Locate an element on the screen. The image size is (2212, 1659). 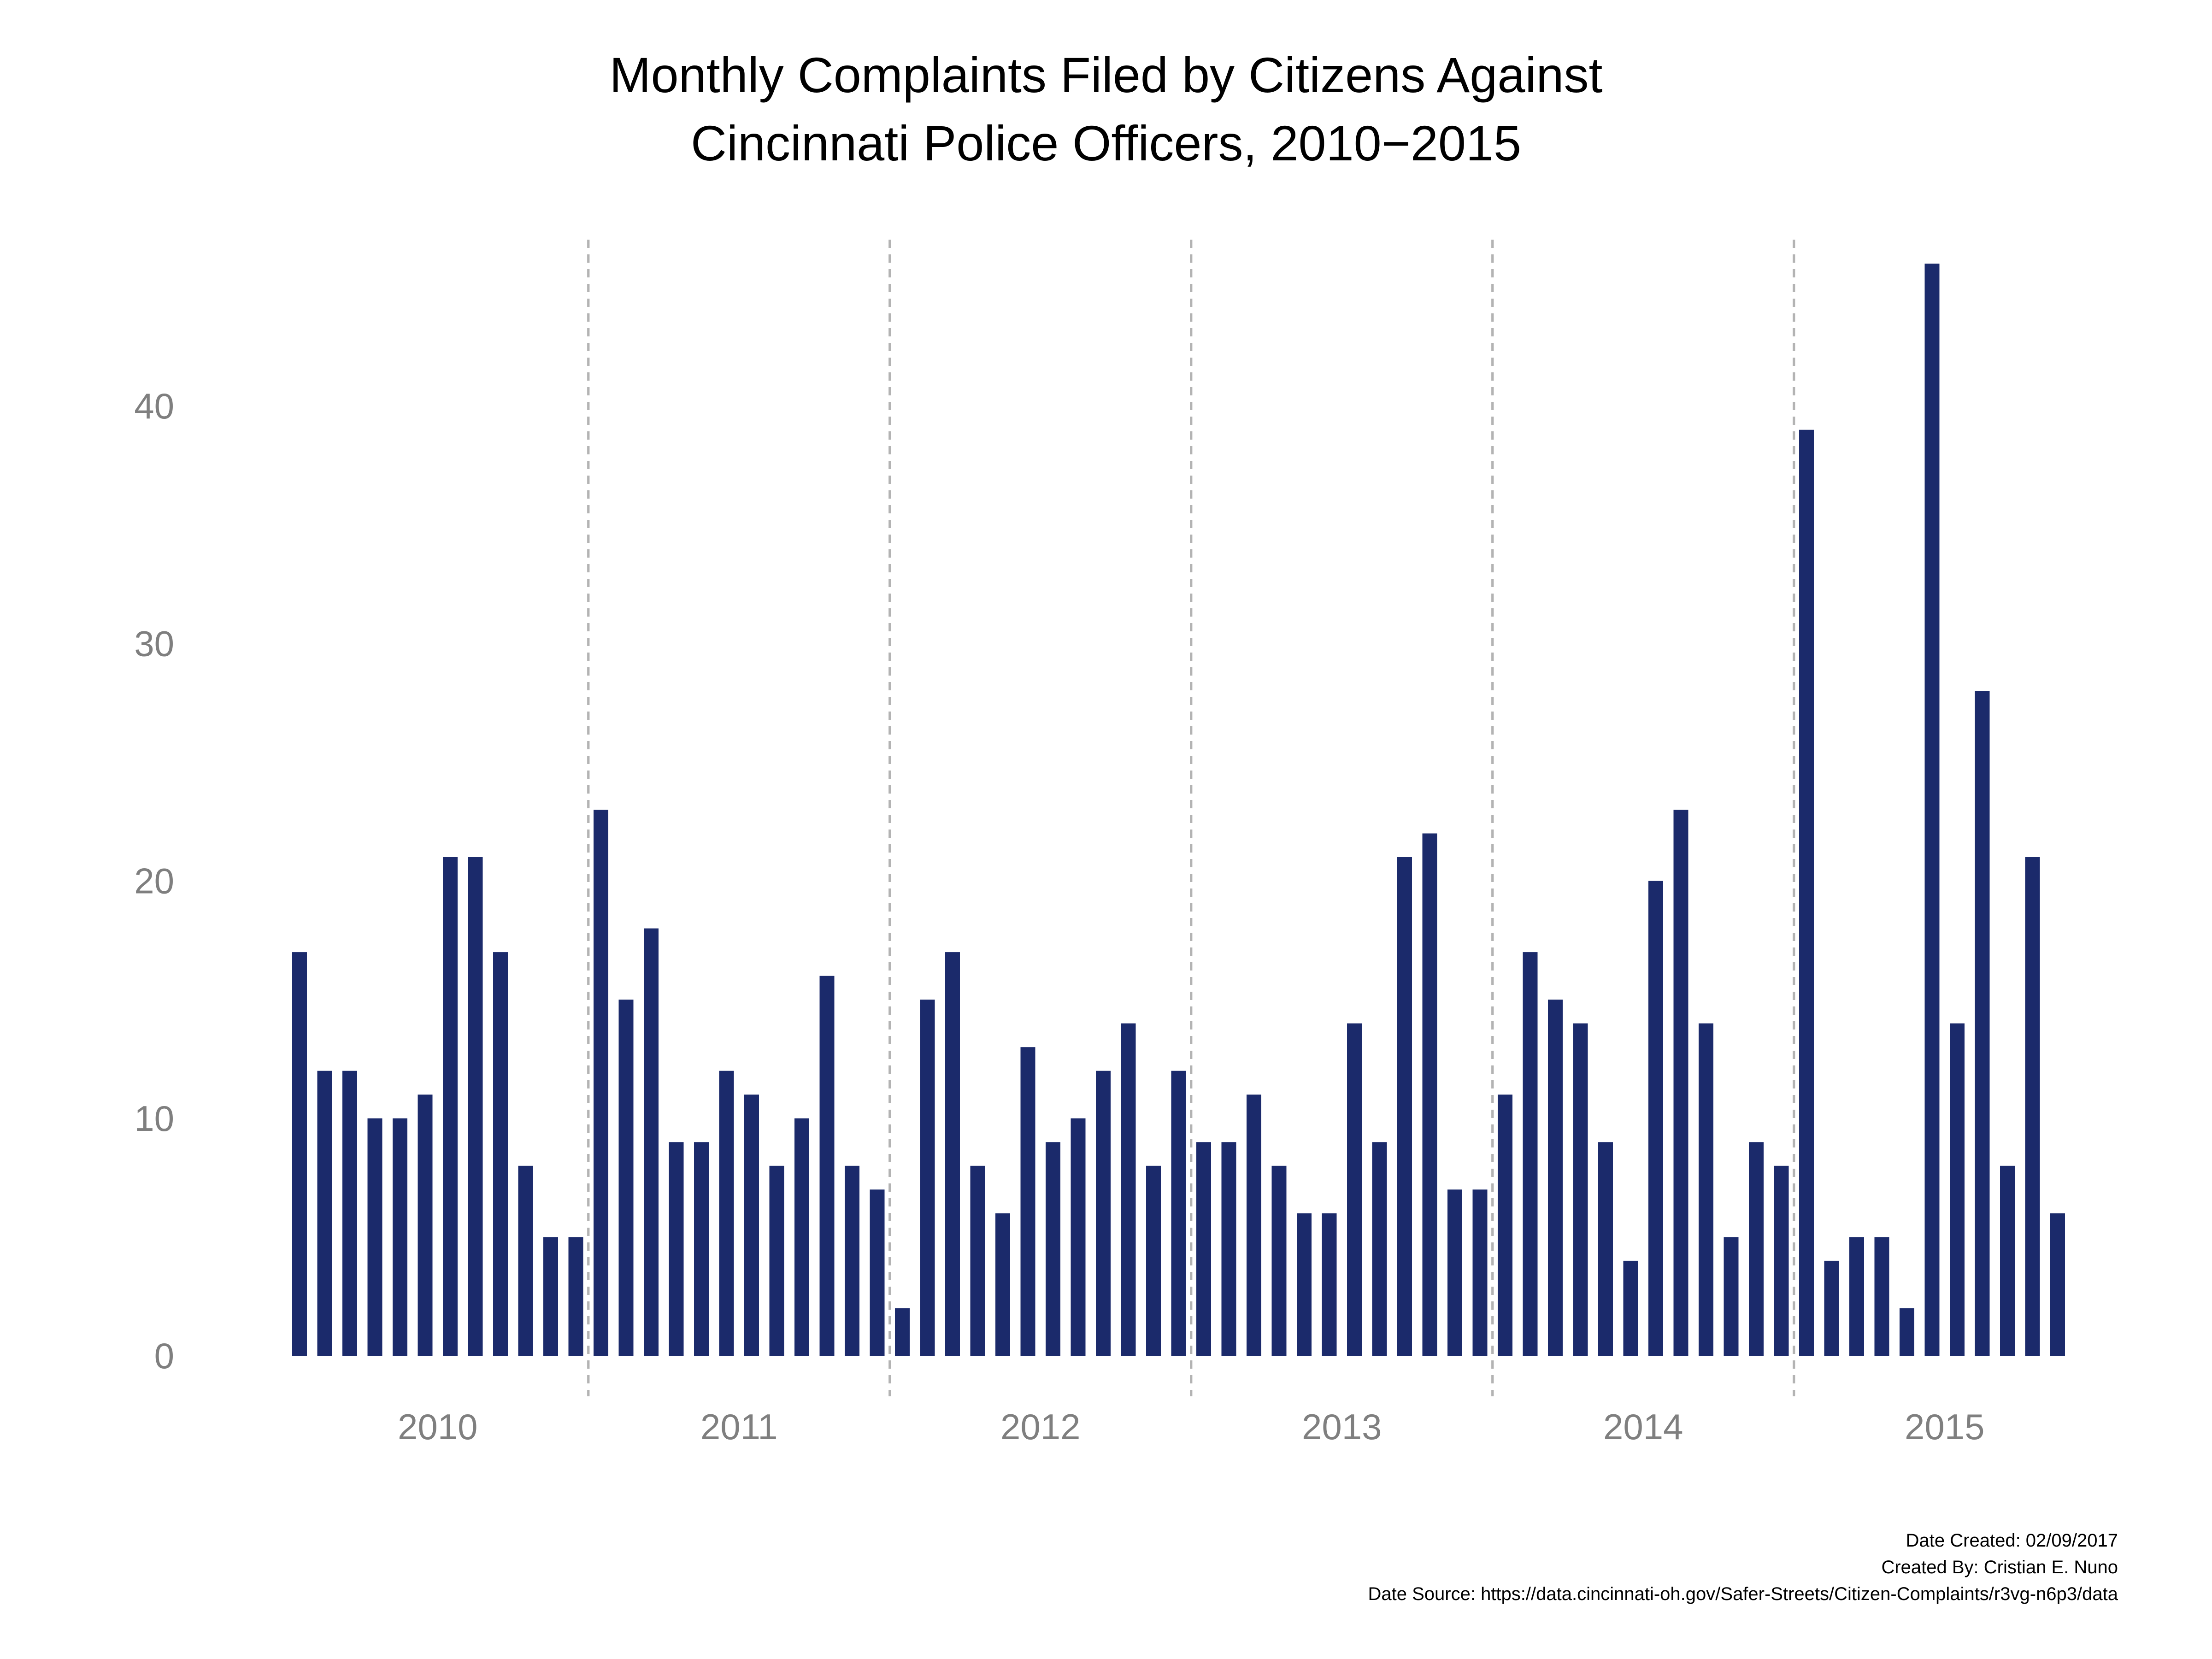
chart-title-line-2: Cincinnati Police Officers, 2010−2015 is located at coordinates (1106, 143).